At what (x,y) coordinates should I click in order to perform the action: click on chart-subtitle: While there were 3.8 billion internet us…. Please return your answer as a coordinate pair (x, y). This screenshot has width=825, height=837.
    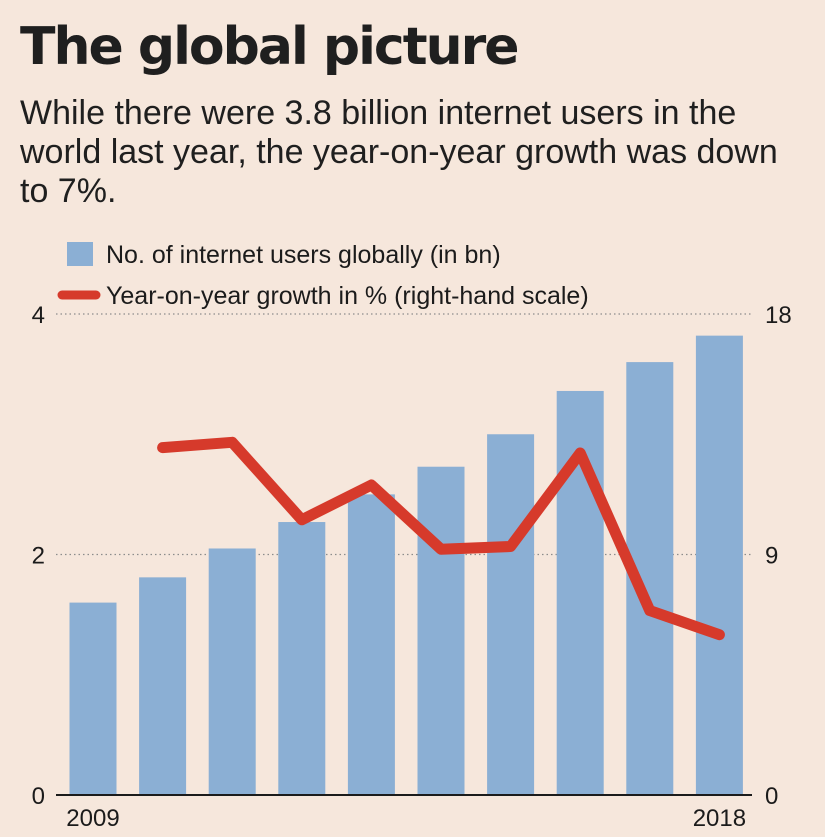
    Looking at the image, I should click on (399, 152).